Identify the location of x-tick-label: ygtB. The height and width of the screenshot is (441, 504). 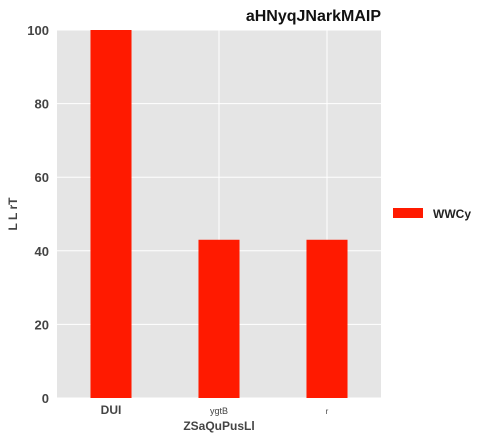
(219, 411).